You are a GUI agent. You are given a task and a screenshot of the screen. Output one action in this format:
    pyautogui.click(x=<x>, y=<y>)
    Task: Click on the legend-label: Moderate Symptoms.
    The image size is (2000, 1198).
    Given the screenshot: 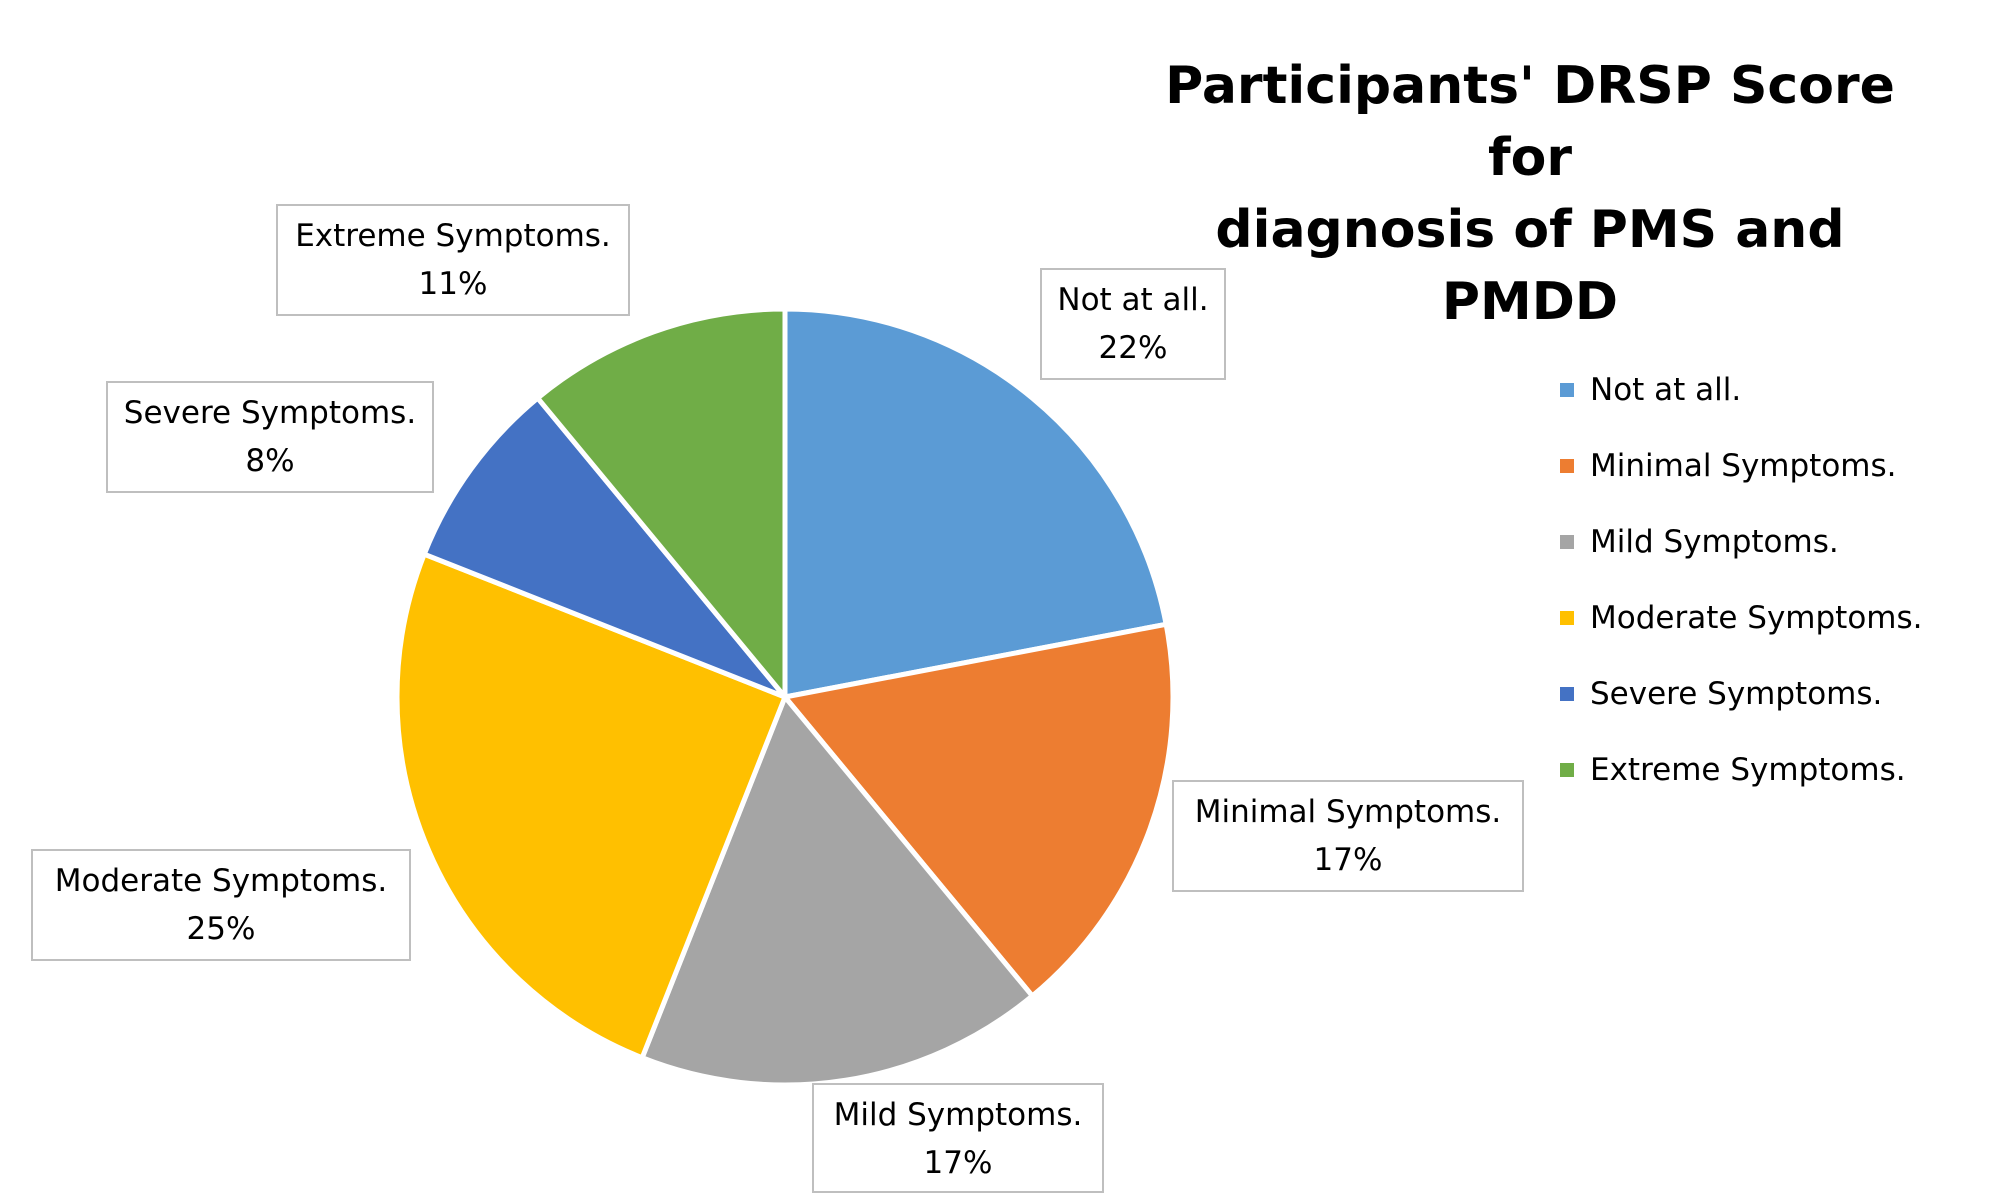 What is the action you would take?
    pyautogui.click(x=1756, y=618)
    